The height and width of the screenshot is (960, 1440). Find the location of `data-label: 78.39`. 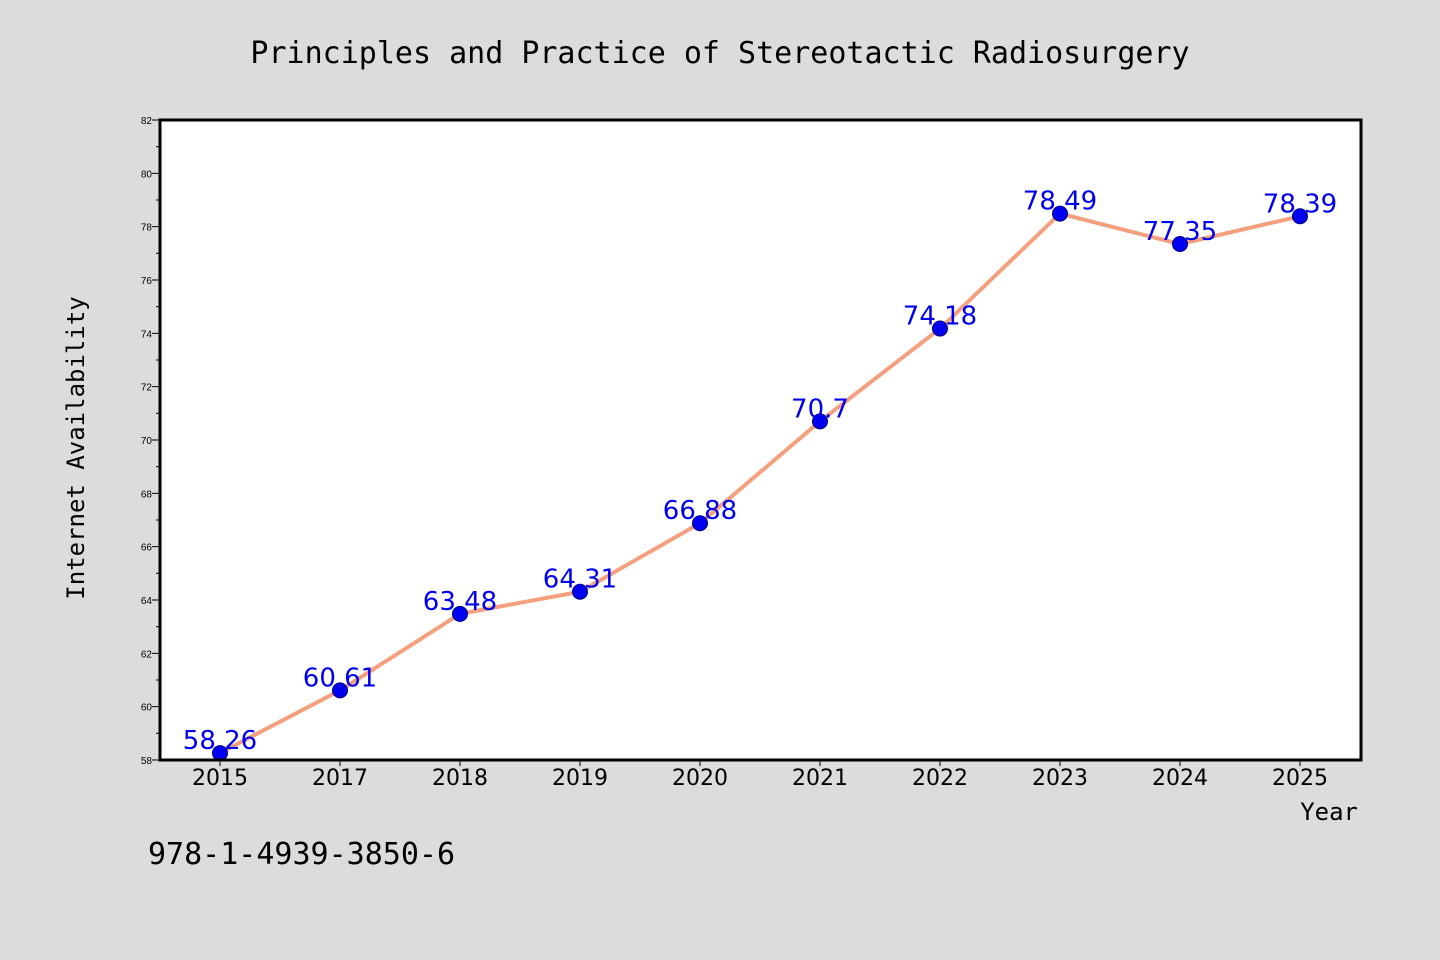

data-label: 78.39 is located at coordinates (1300, 204).